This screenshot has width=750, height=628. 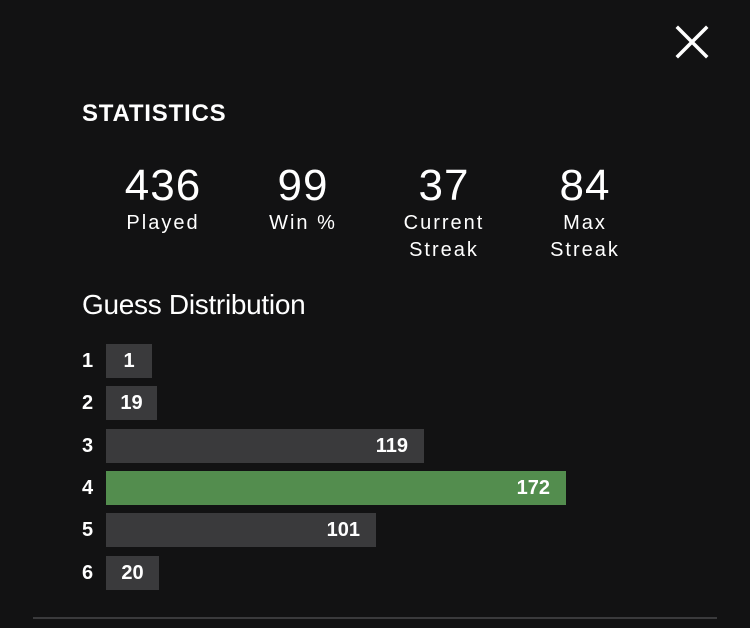 I want to click on distribution-row-5: 5 101, so click(x=229, y=530).